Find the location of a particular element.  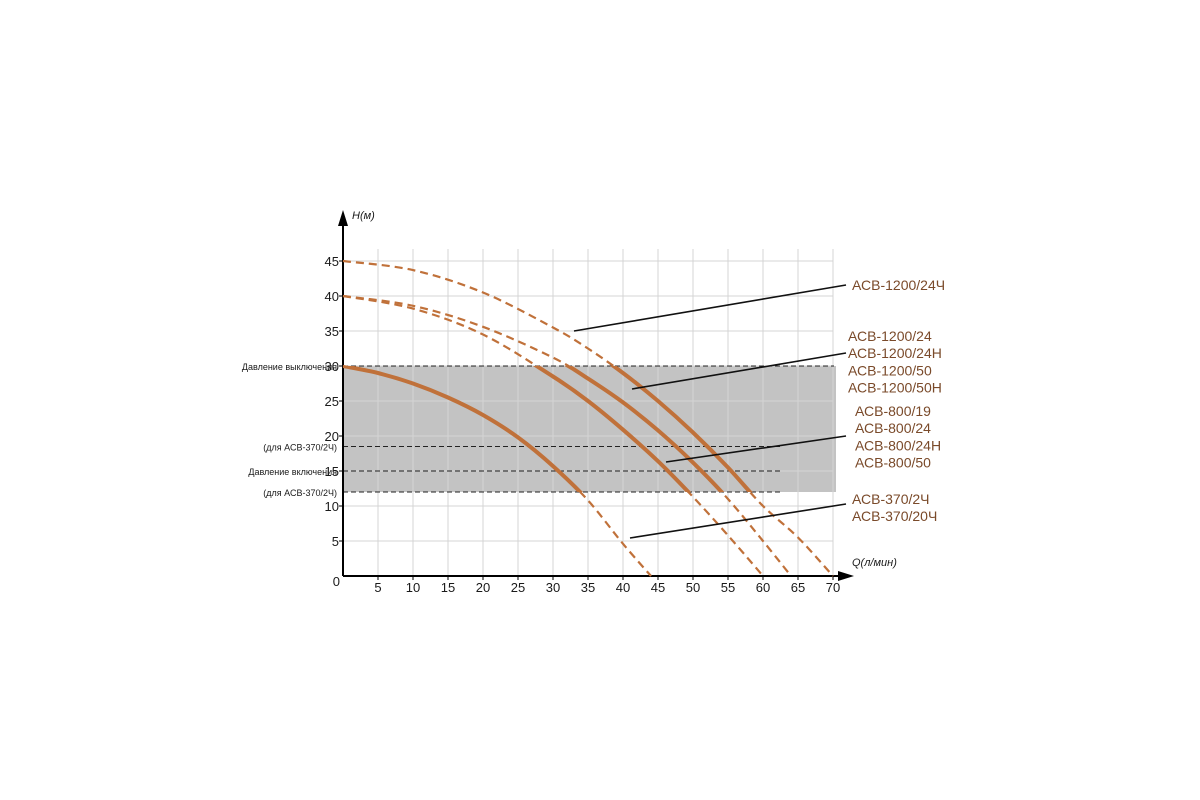

y-axis-arrow-icon is located at coordinates (343, 218).